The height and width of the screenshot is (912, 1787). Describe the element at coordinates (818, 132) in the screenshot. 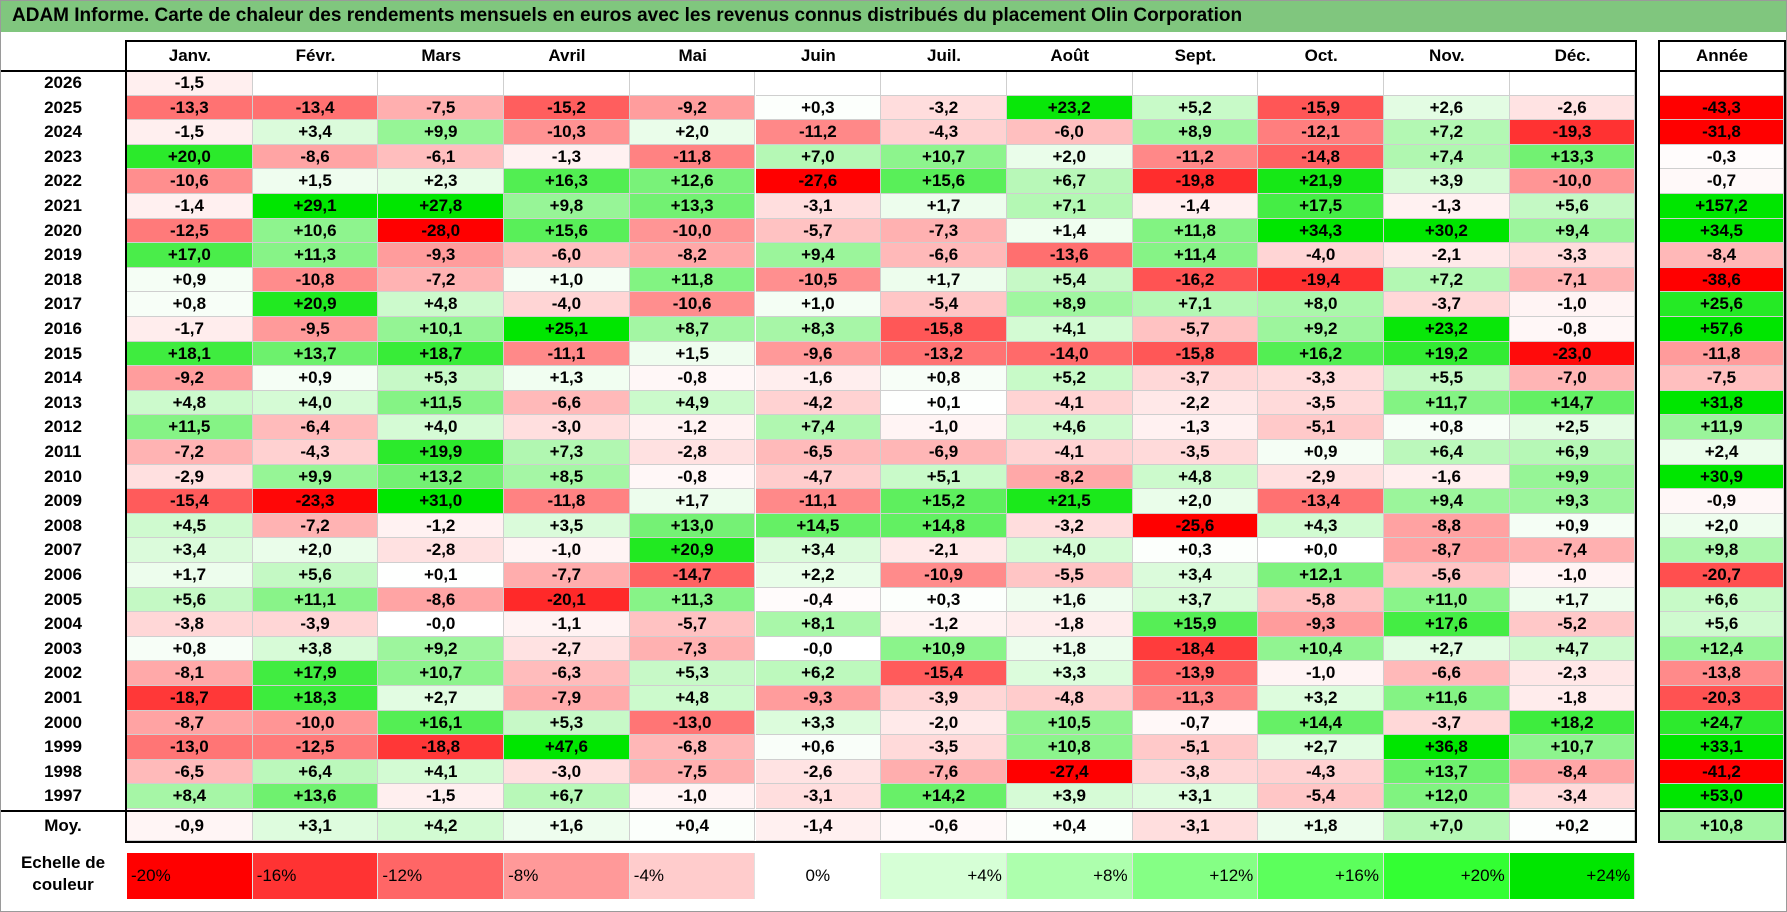

I see `heatmap-cell: -11,2` at that location.